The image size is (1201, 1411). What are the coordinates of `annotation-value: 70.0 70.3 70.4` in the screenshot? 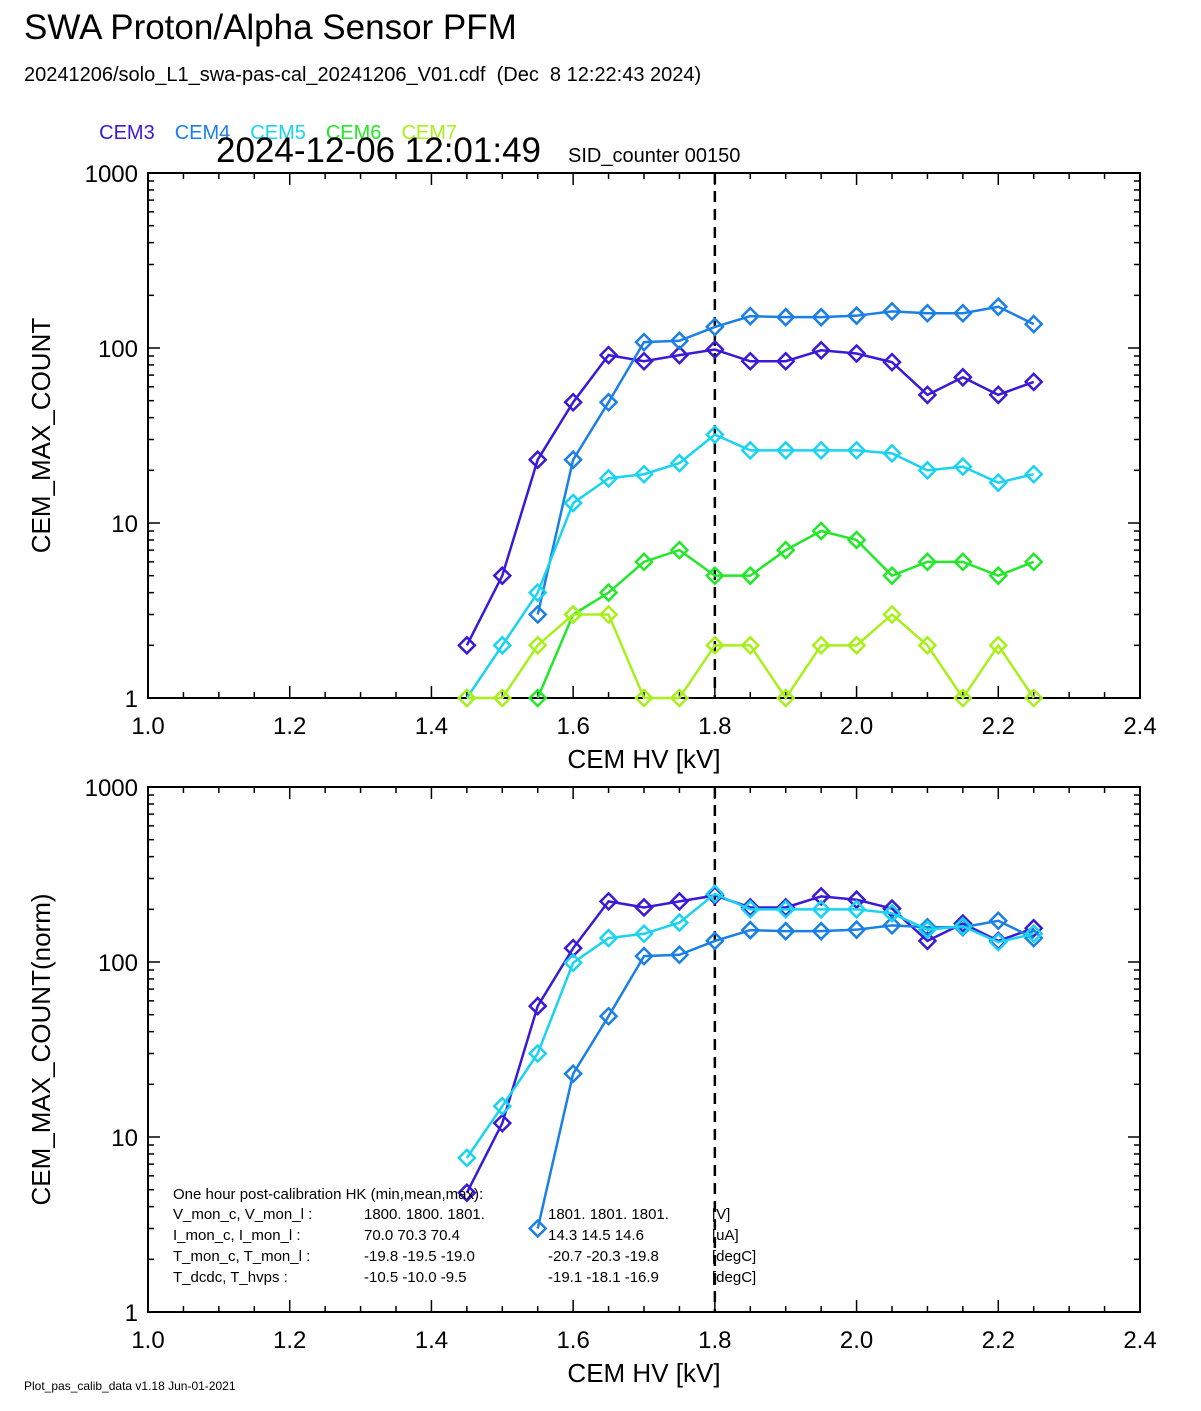 It's located at (412, 1235).